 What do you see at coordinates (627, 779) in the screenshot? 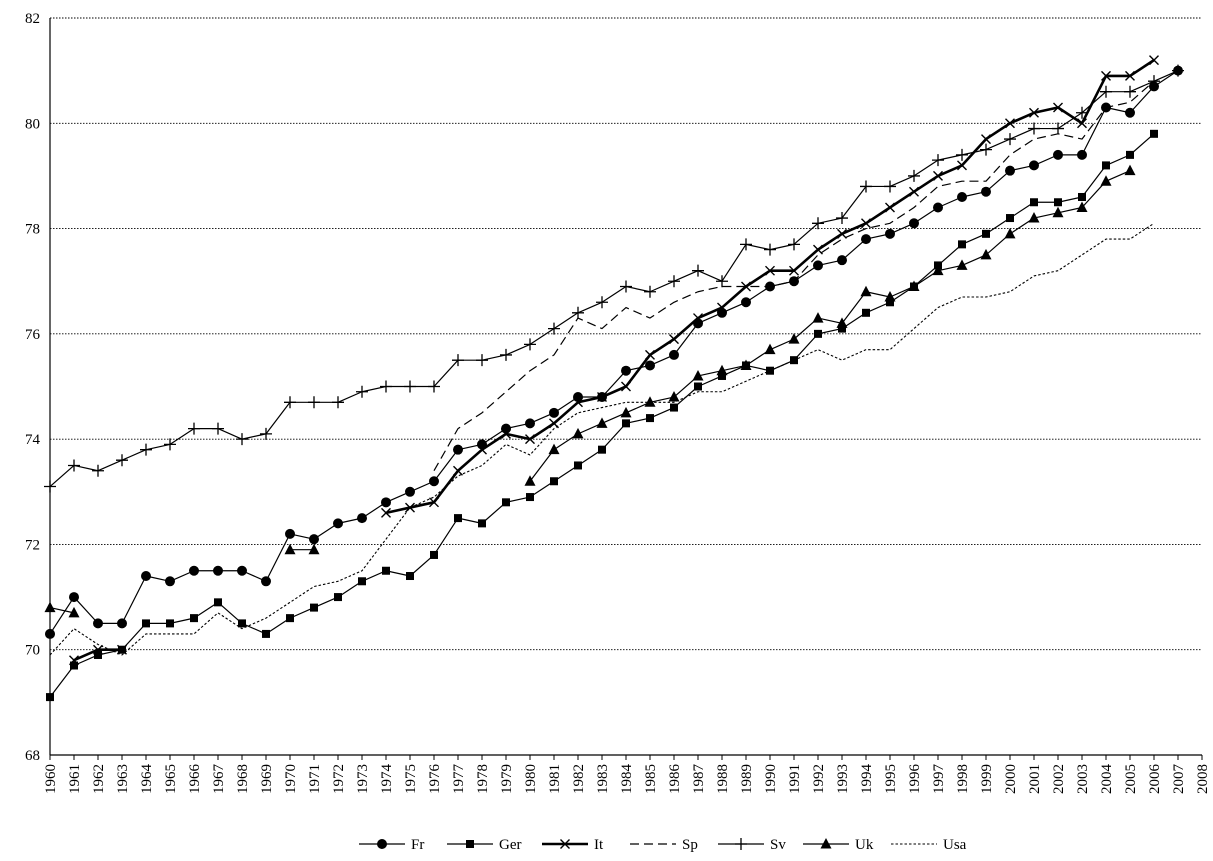
I see `x-tick-label: 1984` at bounding box center [627, 779].